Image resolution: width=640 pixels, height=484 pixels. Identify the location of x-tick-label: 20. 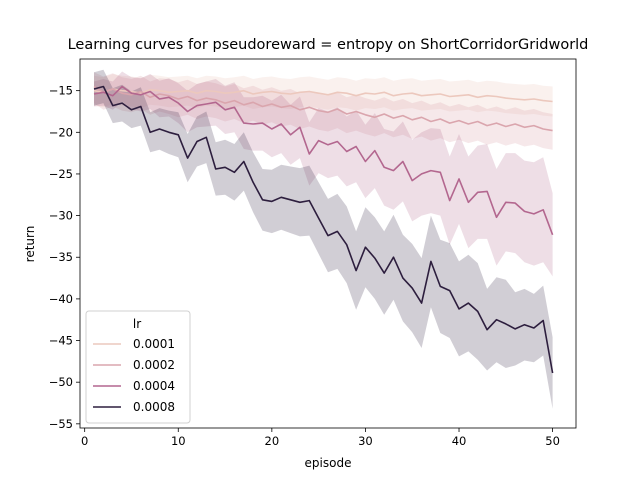
(272, 441).